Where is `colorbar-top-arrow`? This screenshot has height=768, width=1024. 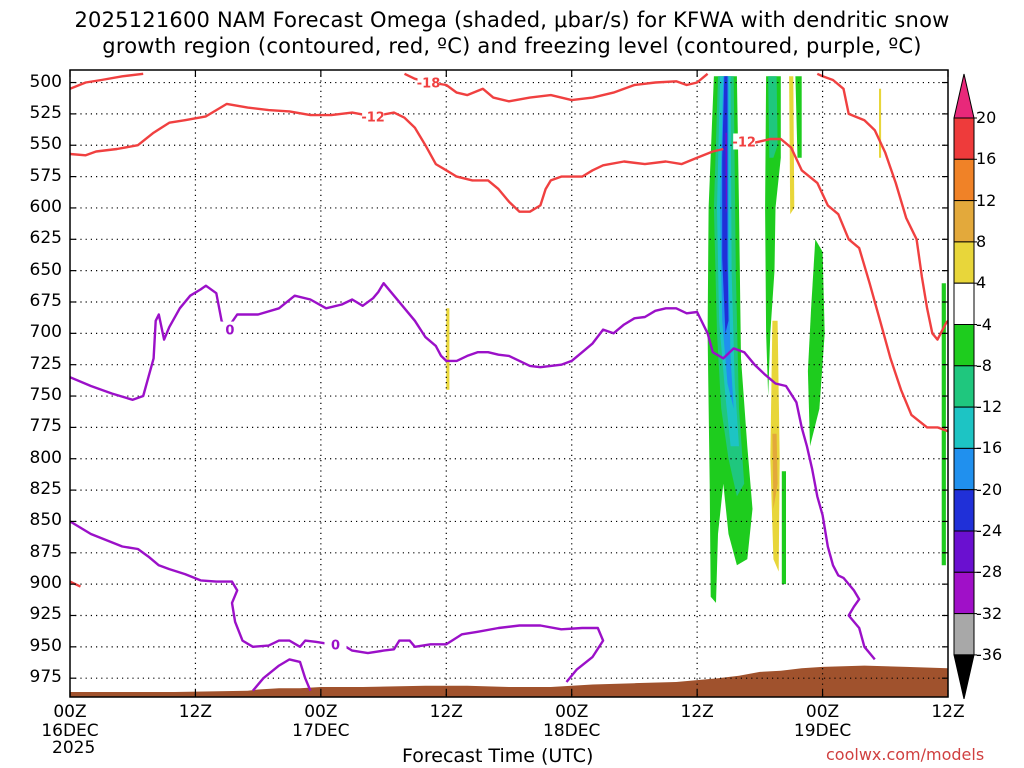
colorbar-top-arrow is located at coordinates (964, 96).